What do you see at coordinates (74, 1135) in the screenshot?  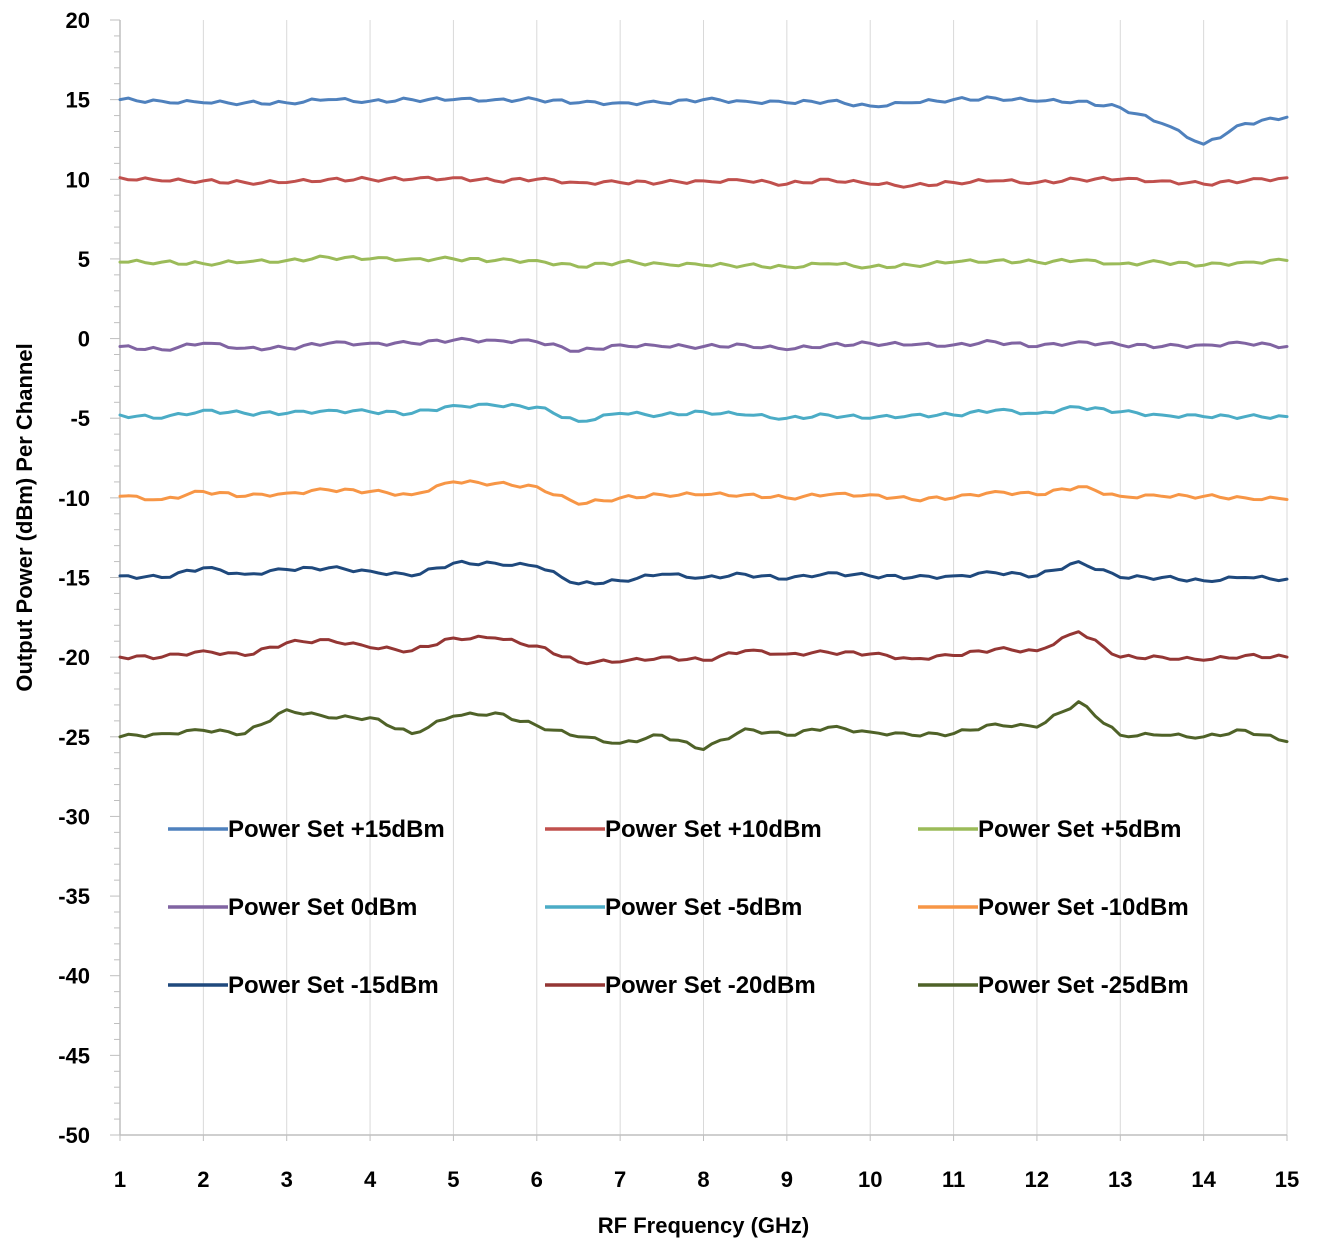 I see `y-tick-label: -50` at bounding box center [74, 1135].